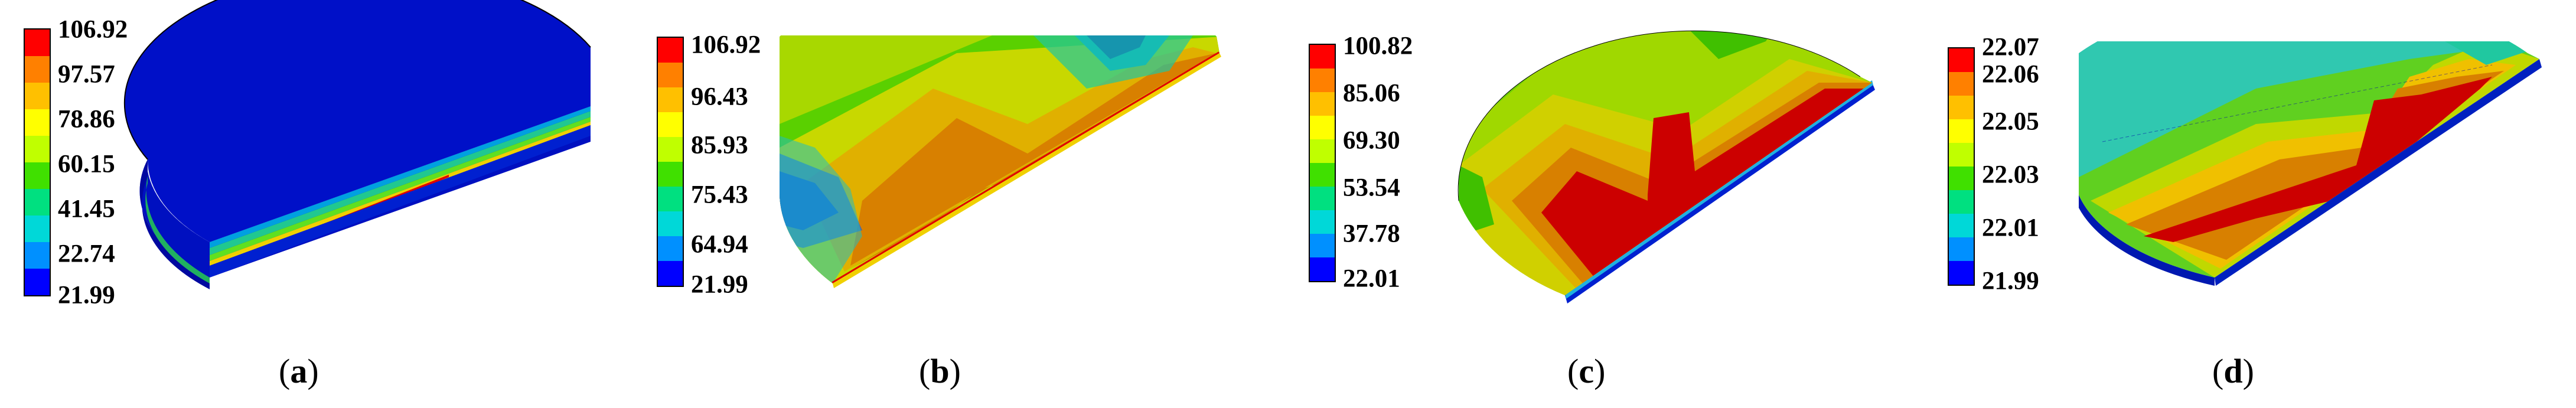  What do you see at coordinates (2233, 371) in the screenshot?
I see `panel-label-d: (d)` at bounding box center [2233, 371].